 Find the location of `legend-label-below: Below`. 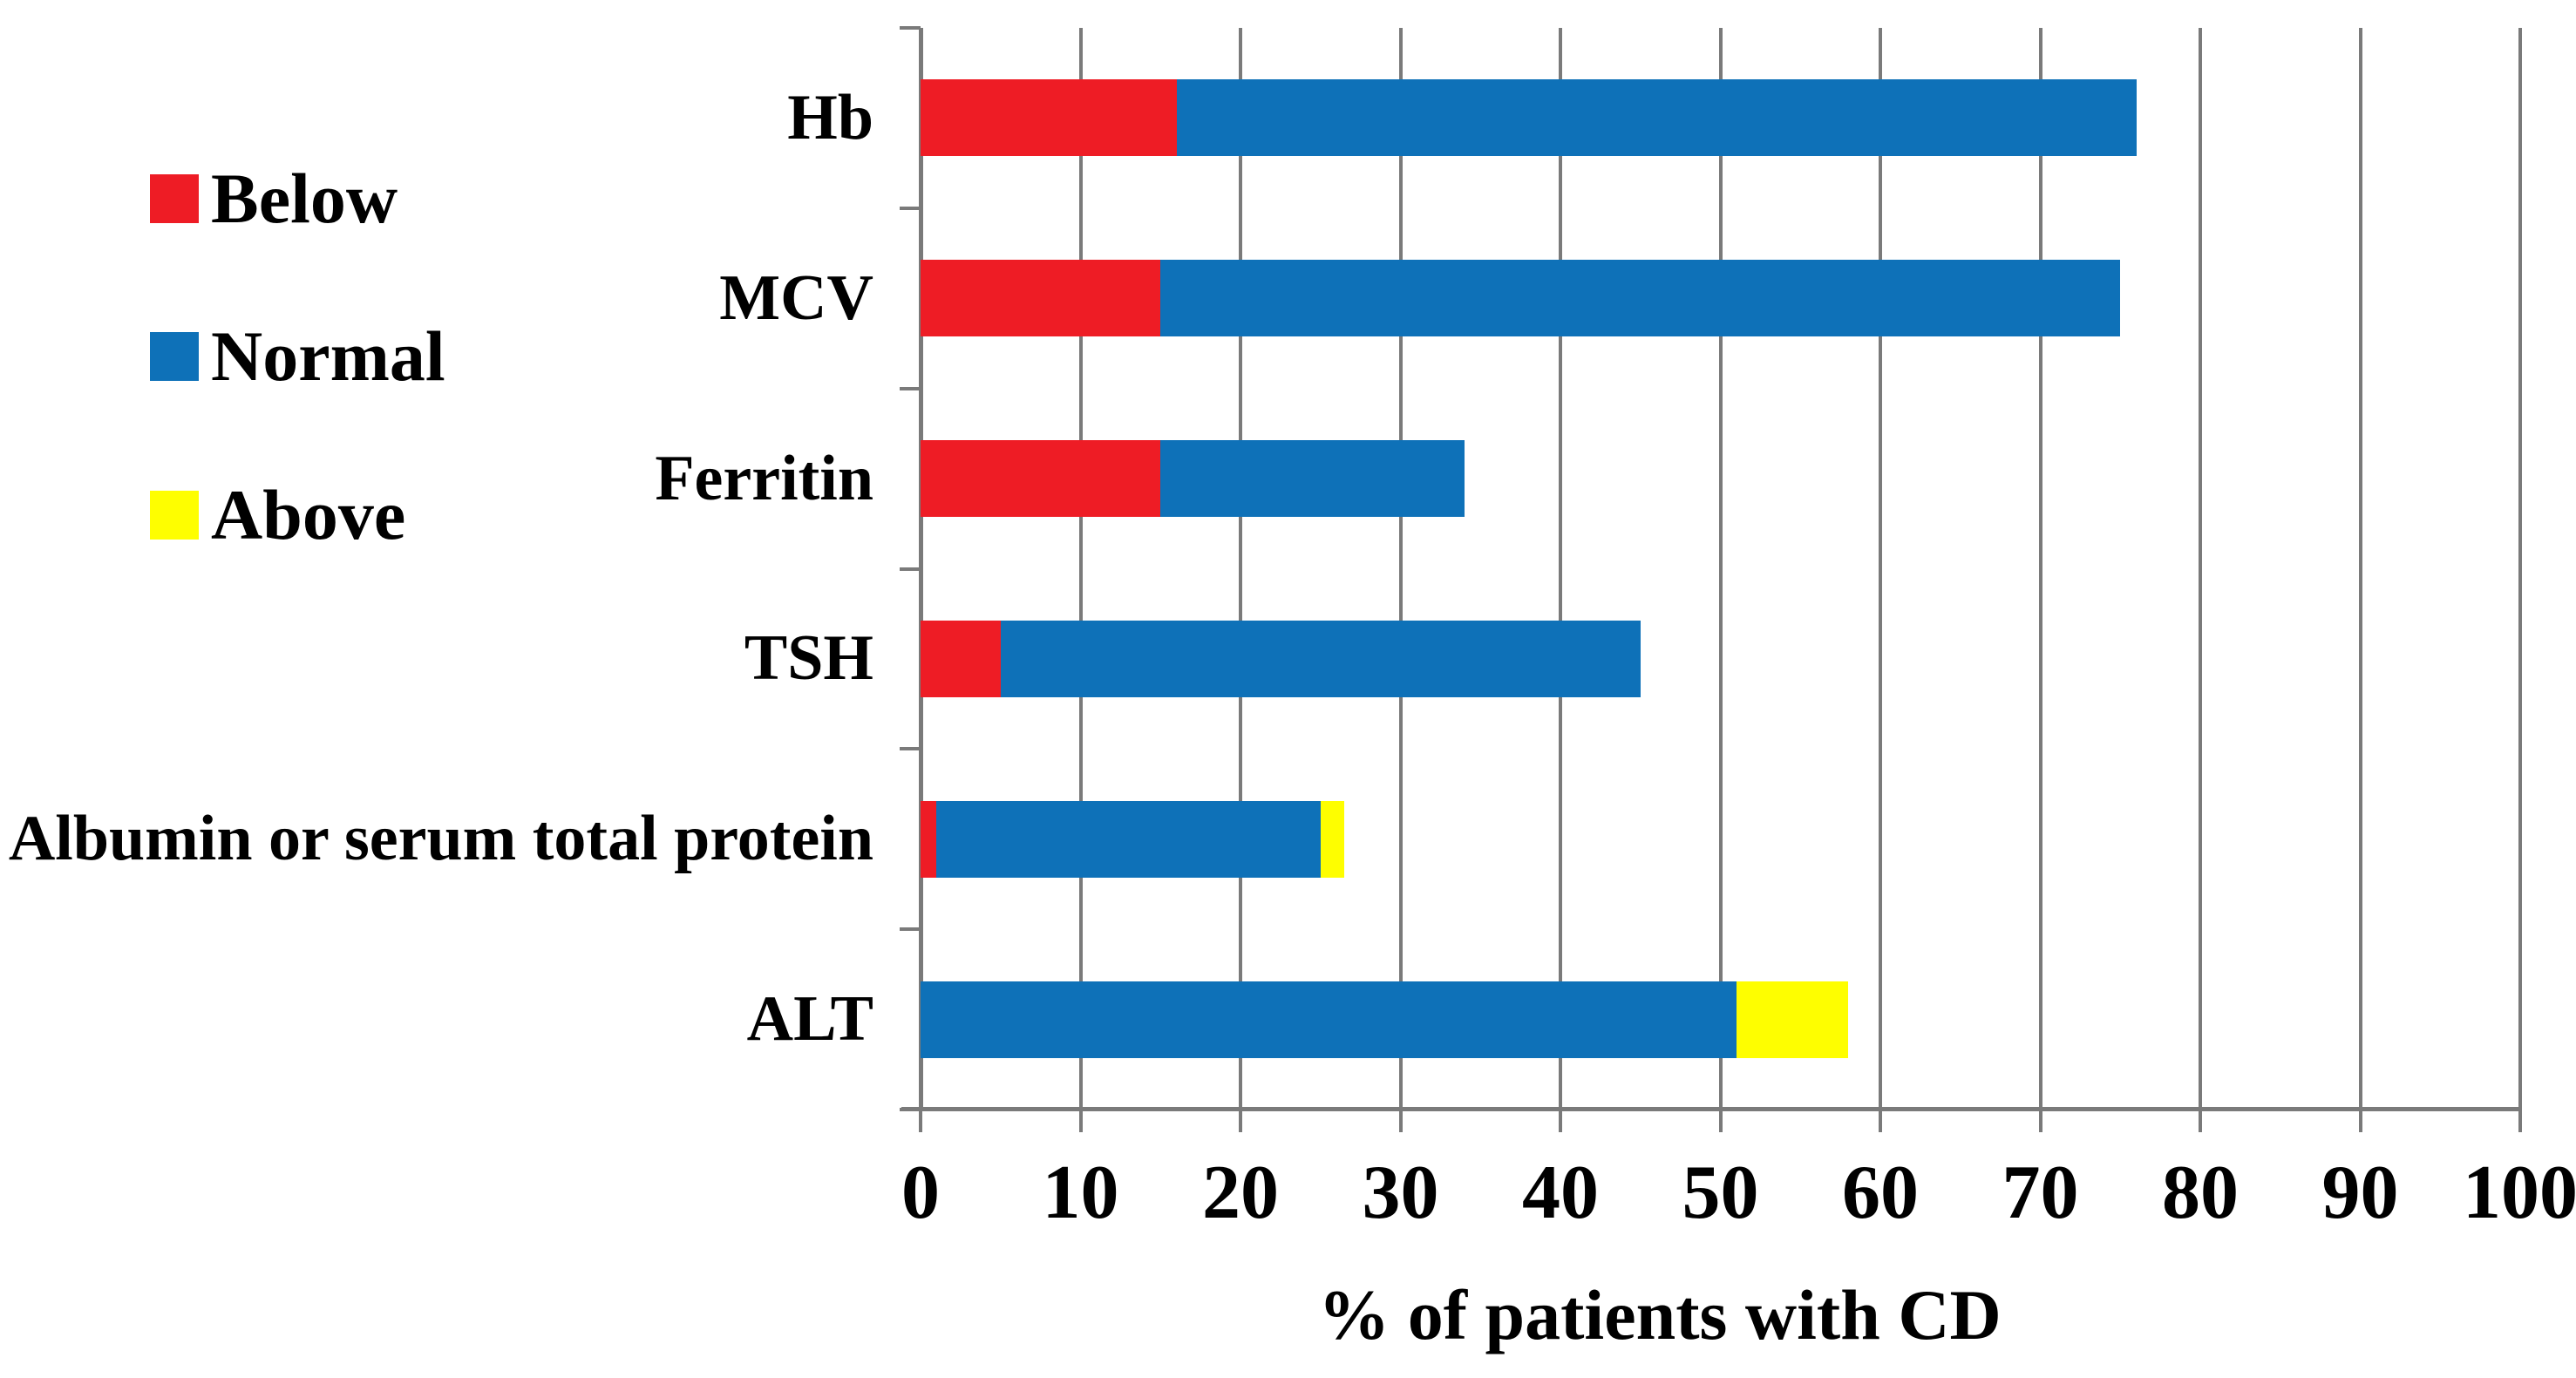

legend-label-below: Below is located at coordinates (304, 198).